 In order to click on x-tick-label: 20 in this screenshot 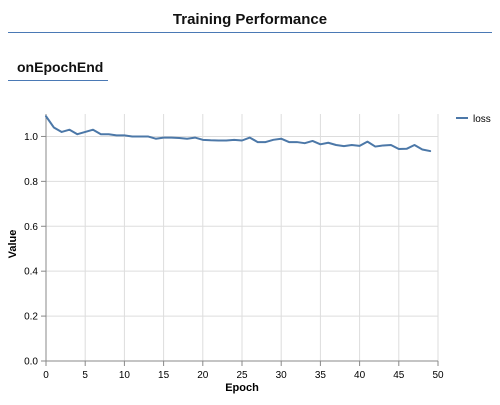, I will do `click(203, 375)`.